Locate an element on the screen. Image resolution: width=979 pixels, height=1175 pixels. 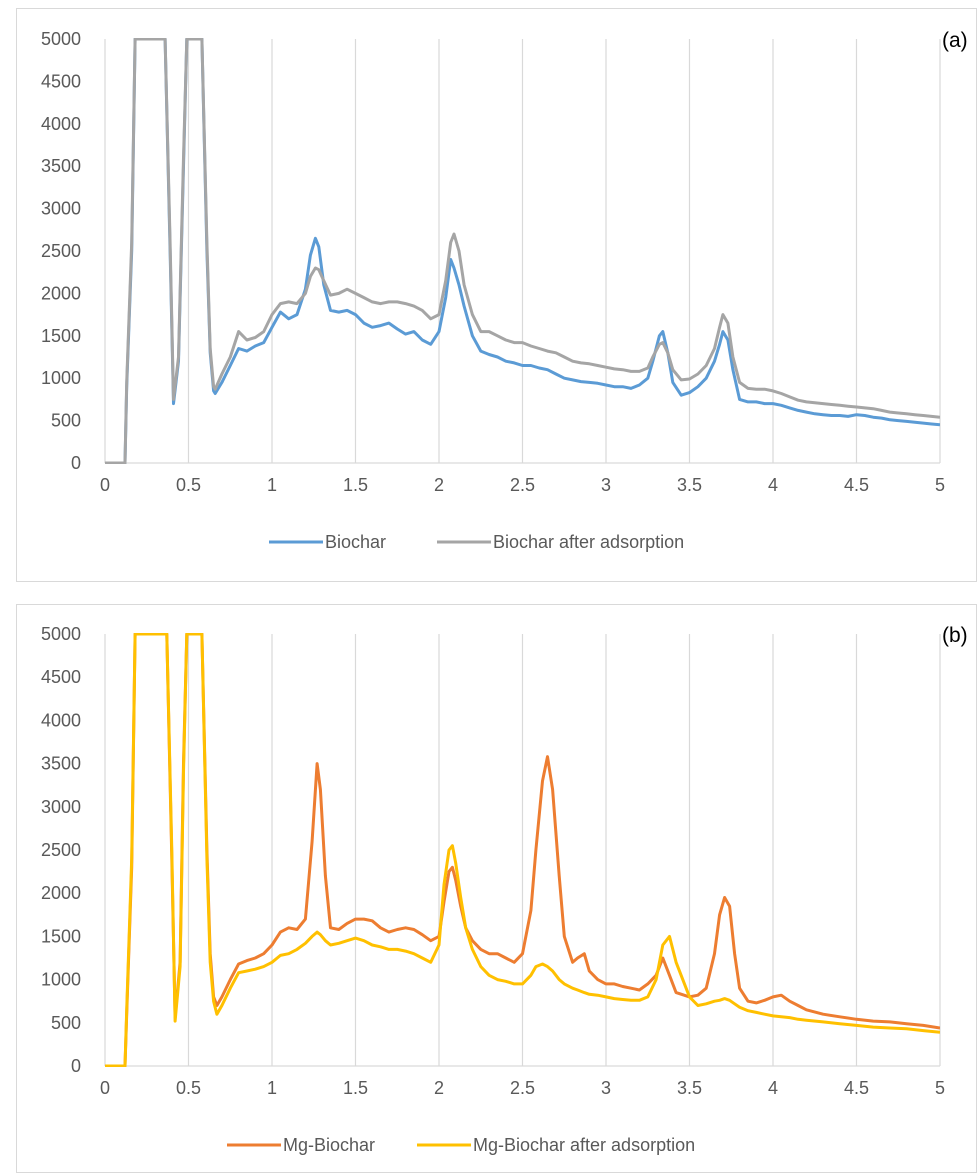
legend-label-2: Biochar after adsorption is located at coordinates (588, 542).